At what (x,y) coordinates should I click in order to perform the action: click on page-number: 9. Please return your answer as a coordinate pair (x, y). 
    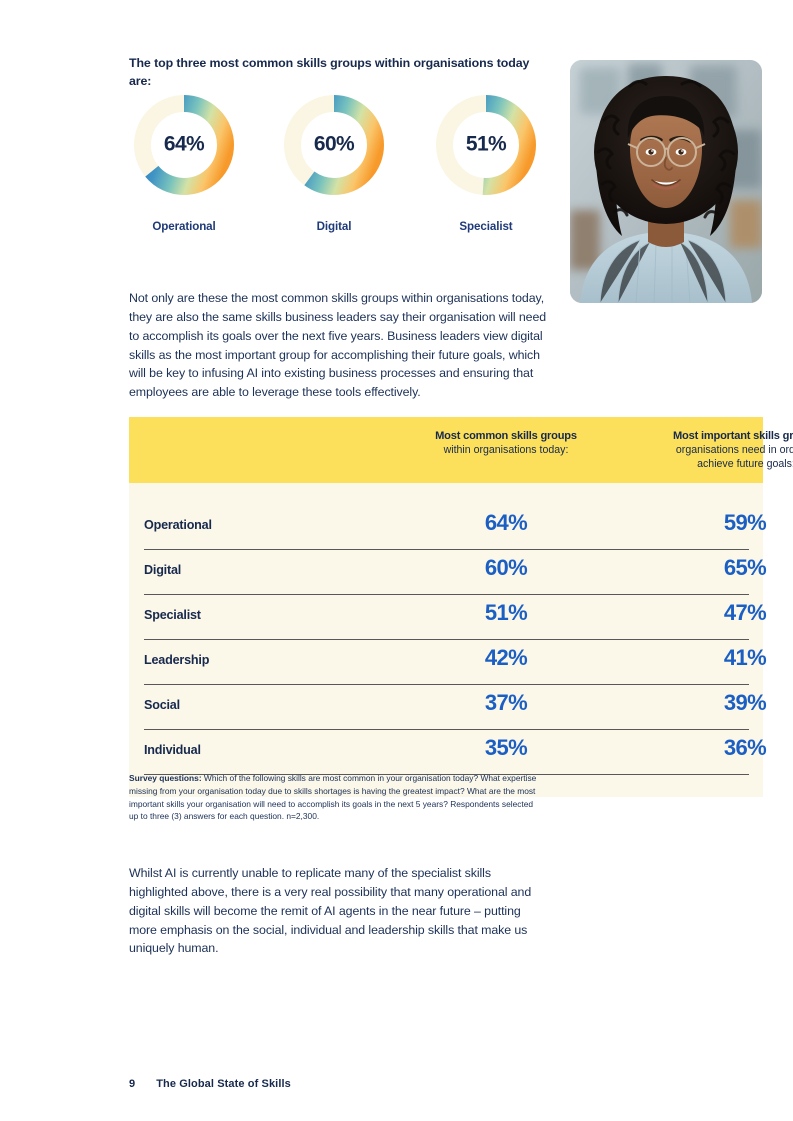
    Looking at the image, I should click on (132, 1084).